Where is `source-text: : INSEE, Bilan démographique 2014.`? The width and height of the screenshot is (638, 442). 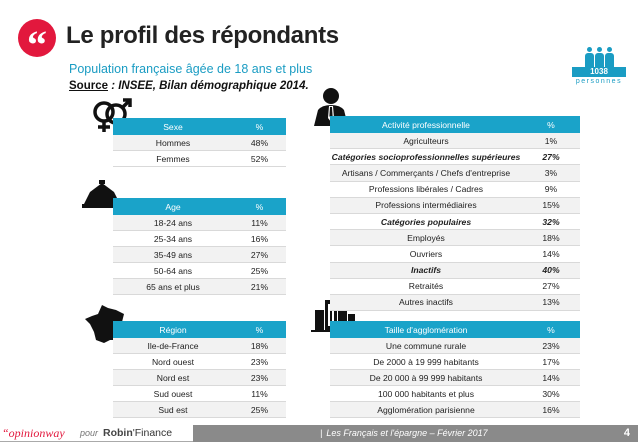 source-text: : INSEE, Bilan démographique 2014. is located at coordinates (208, 86).